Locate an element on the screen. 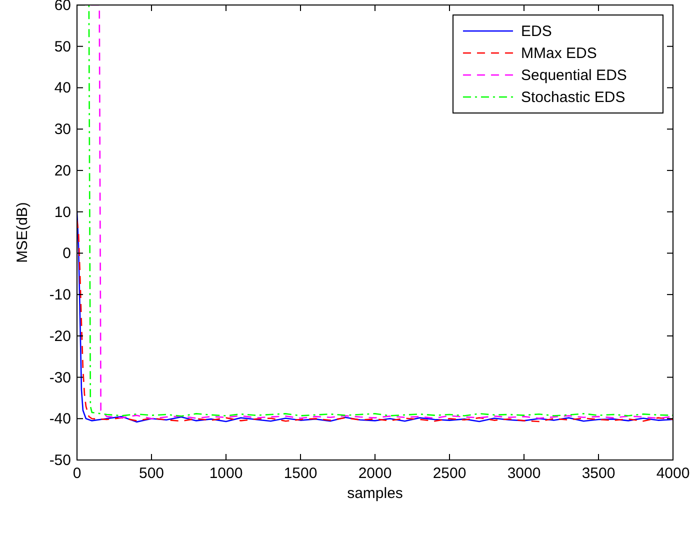 Image resolution: width=697 pixels, height=535 pixels. y-tick-label: -20 is located at coordinates (60, 336).